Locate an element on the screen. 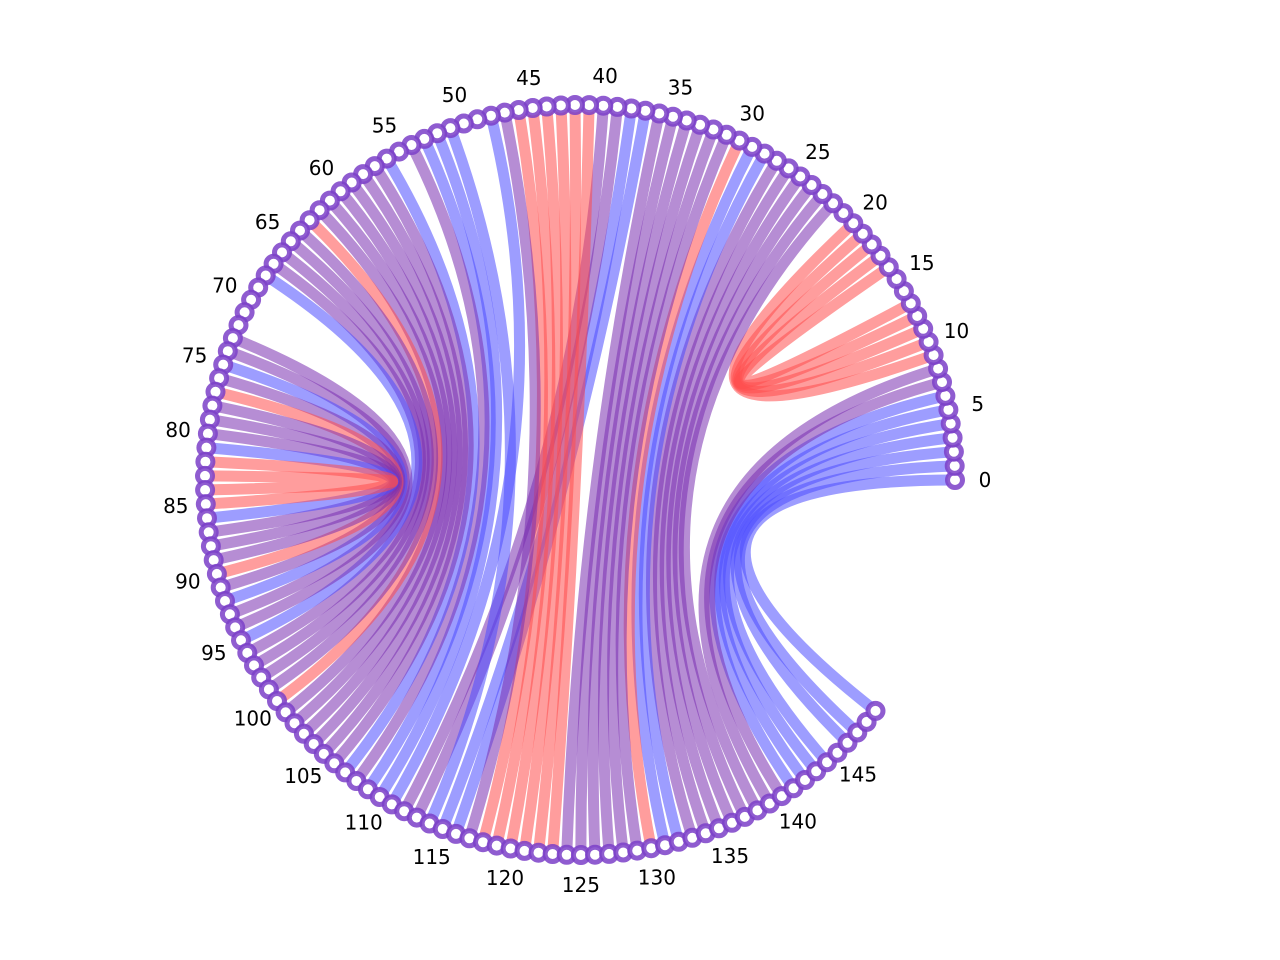 This screenshot has width=1280, height=960. tick-label-75: 75 is located at coordinates (194, 355).